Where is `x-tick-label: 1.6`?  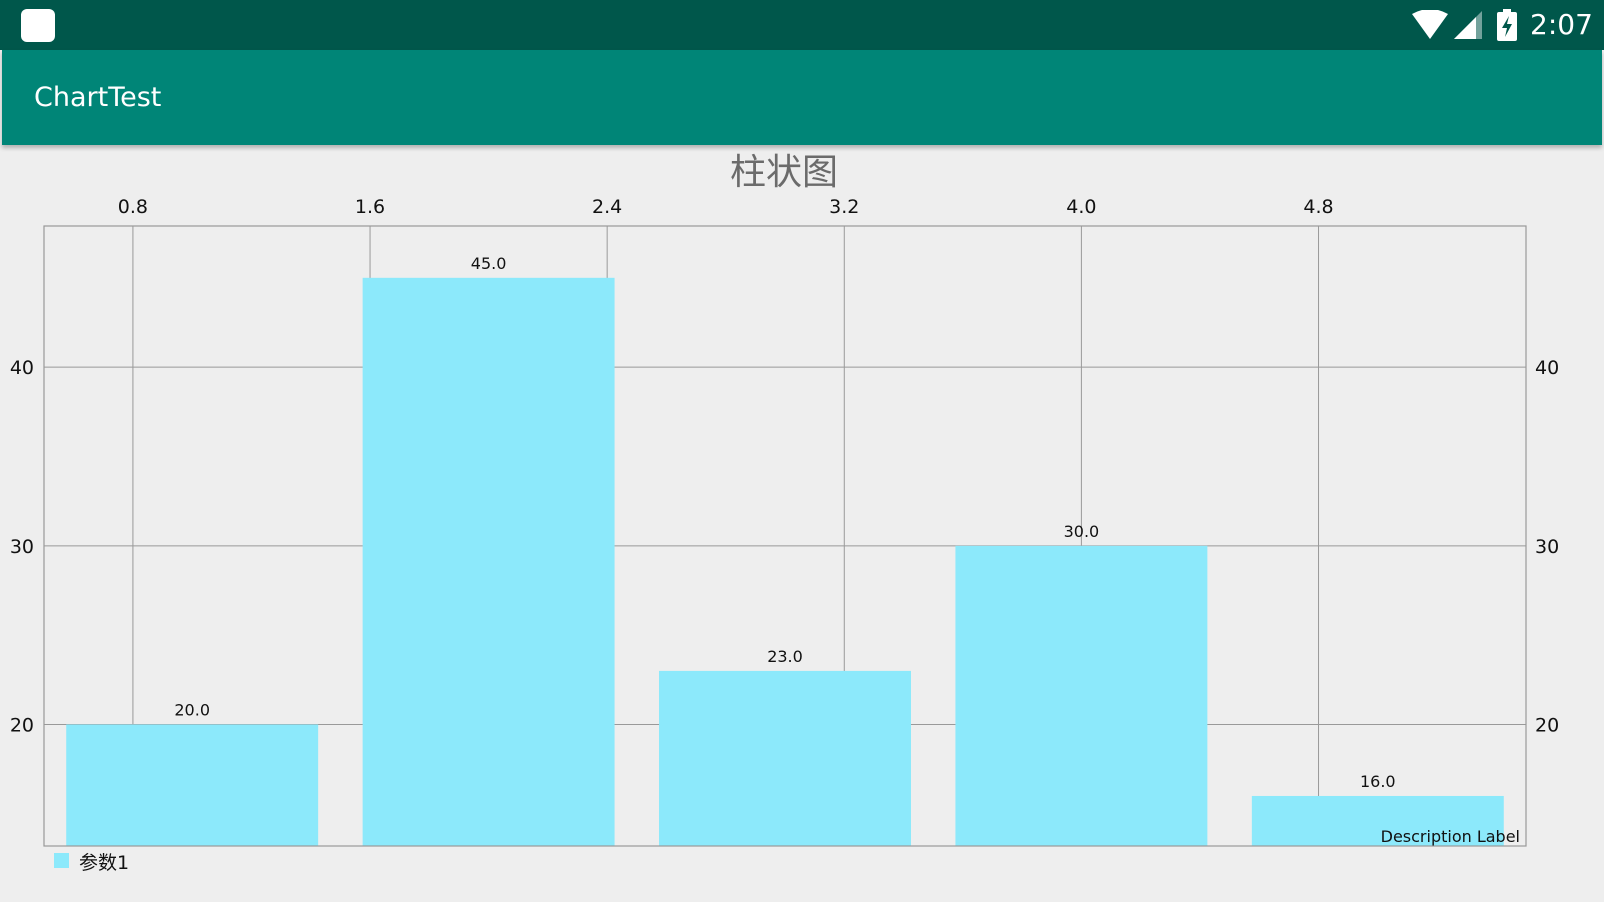
x-tick-label: 1.6 is located at coordinates (370, 207).